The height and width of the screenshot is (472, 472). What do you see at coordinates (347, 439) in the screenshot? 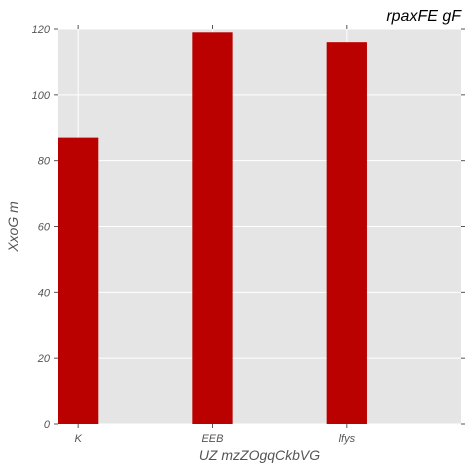
I see `x-tick-label: lfys` at bounding box center [347, 439].